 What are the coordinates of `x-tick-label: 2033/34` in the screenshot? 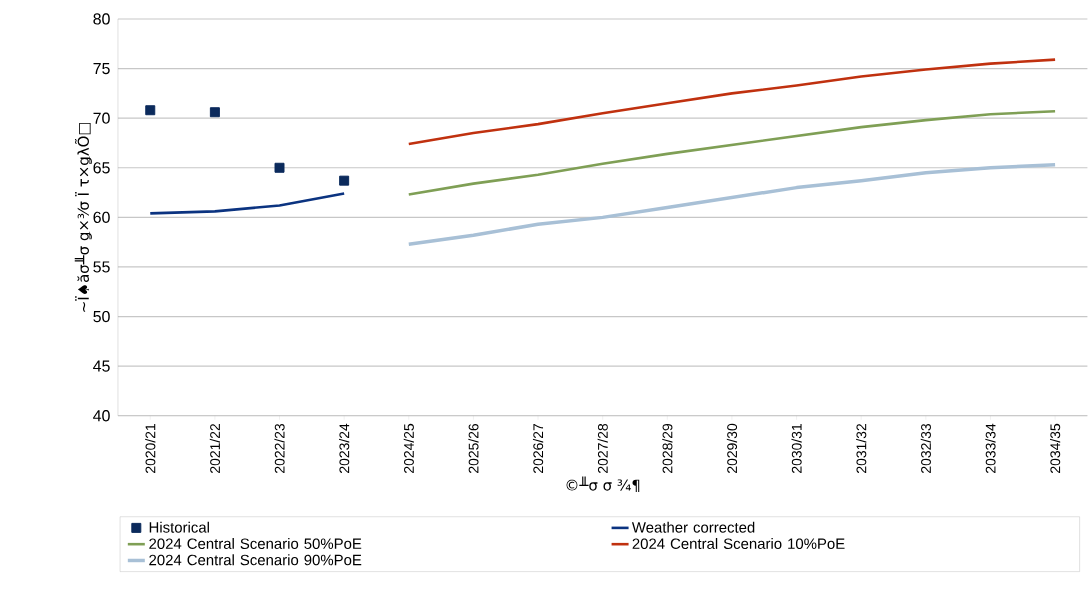 It's located at (990, 448).